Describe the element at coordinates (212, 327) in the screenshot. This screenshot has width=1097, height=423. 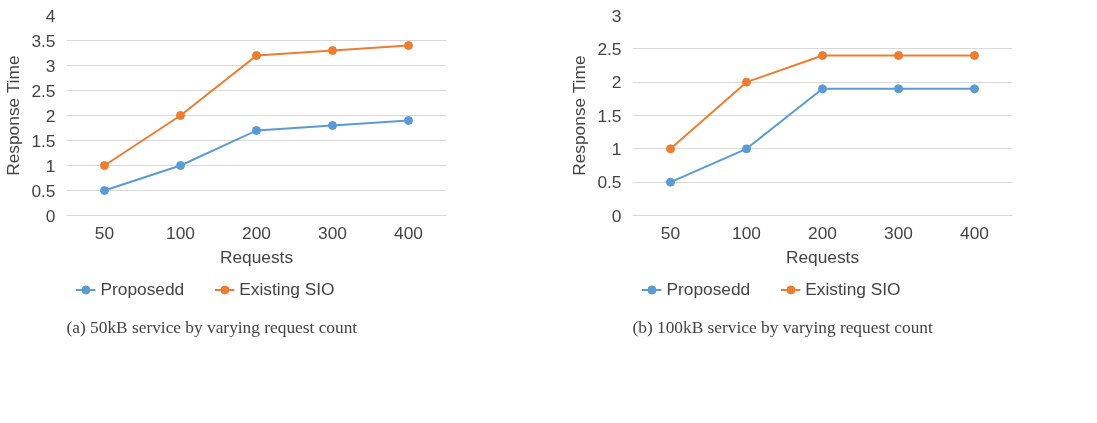
I see `text: (a) 50kB service by varying request count` at that location.